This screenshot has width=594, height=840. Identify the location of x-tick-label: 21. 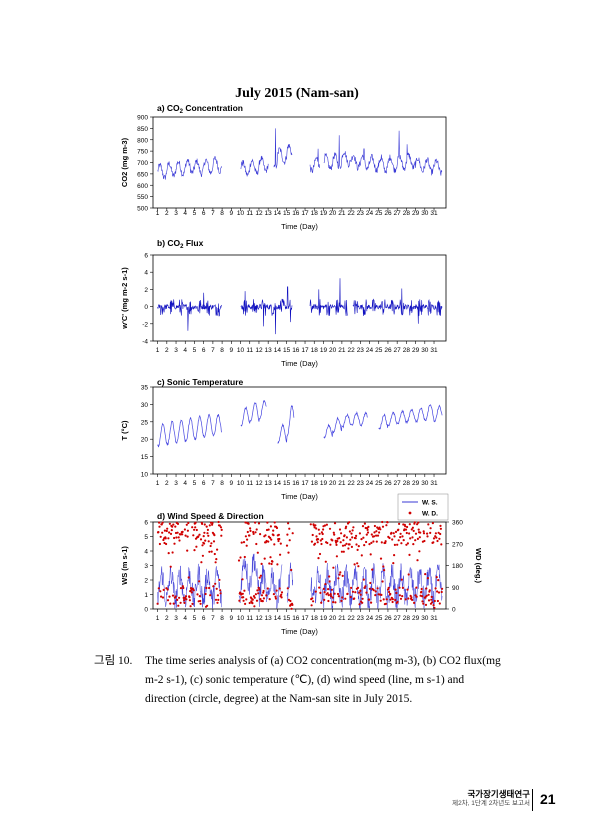
(342, 483).